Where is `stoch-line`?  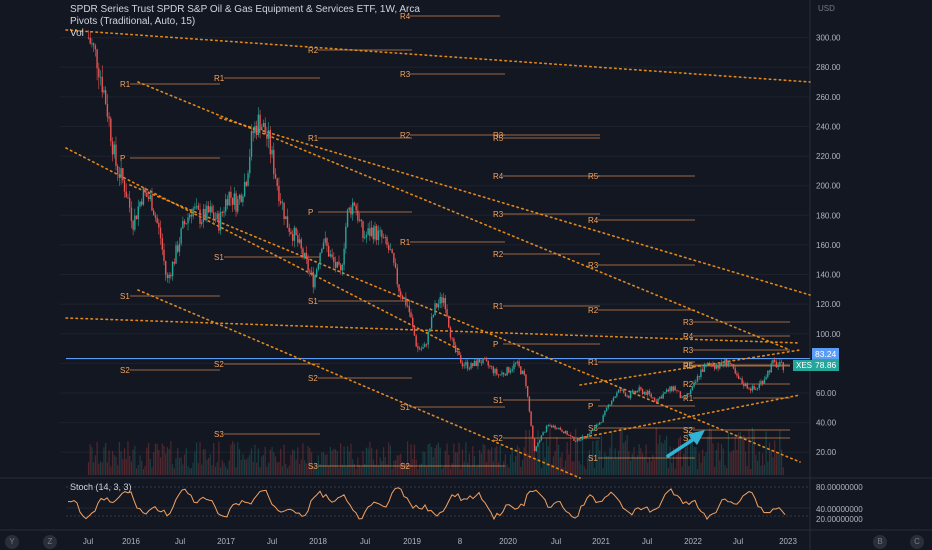 stoch-line is located at coordinates (426, 504).